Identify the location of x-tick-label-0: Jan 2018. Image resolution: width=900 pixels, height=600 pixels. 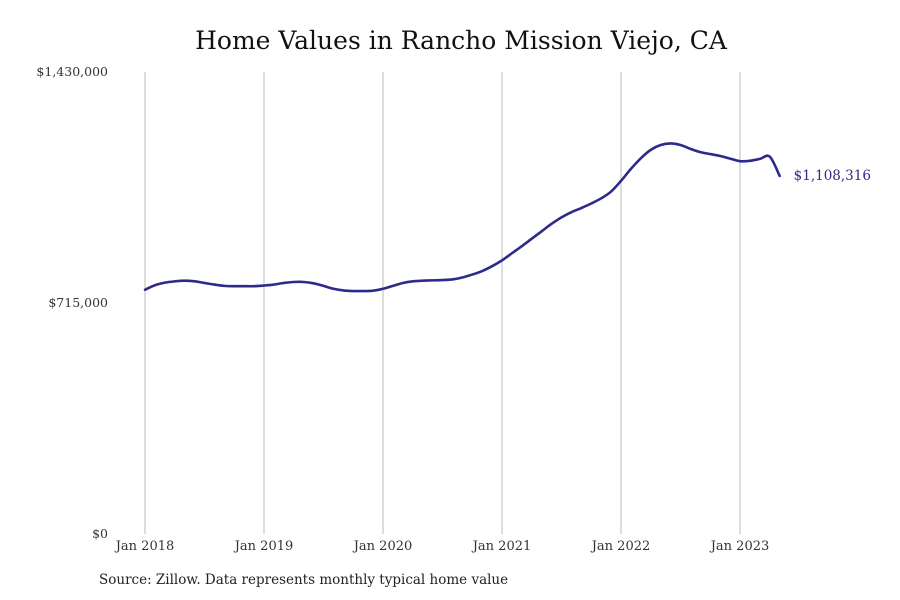
(144, 546).